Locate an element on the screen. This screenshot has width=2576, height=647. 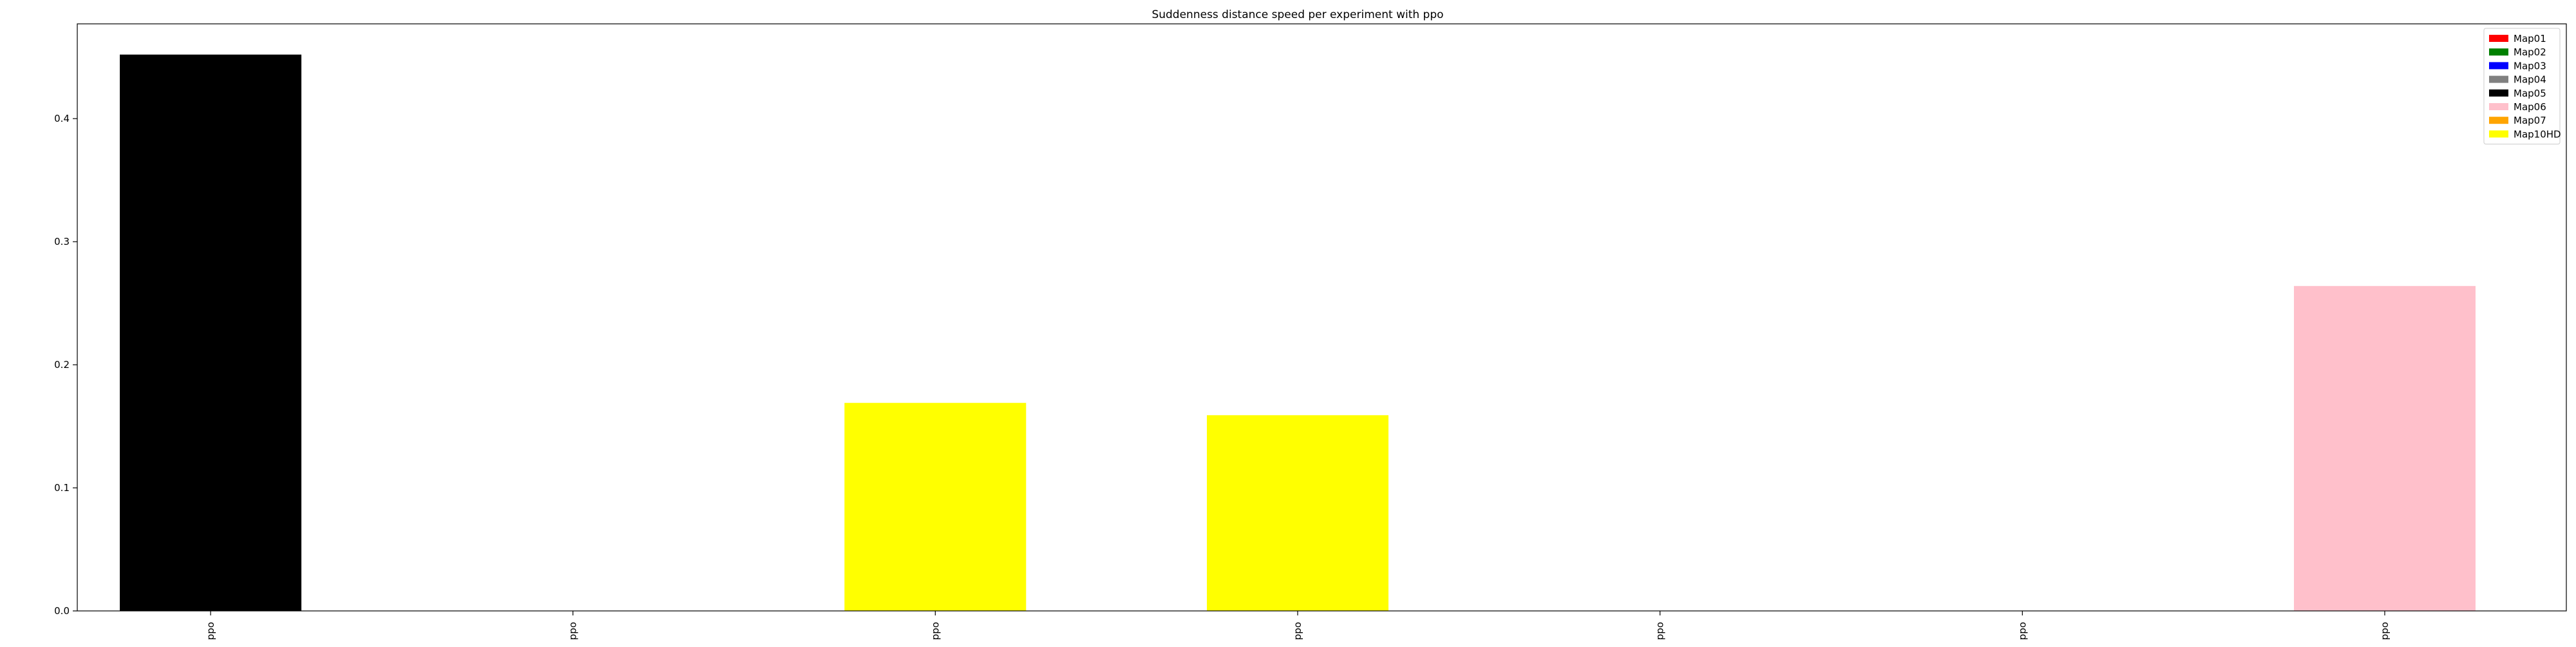
y-axis: 0.0 0.1 0.2 0.3 0.4 is located at coordinates (65, 365).